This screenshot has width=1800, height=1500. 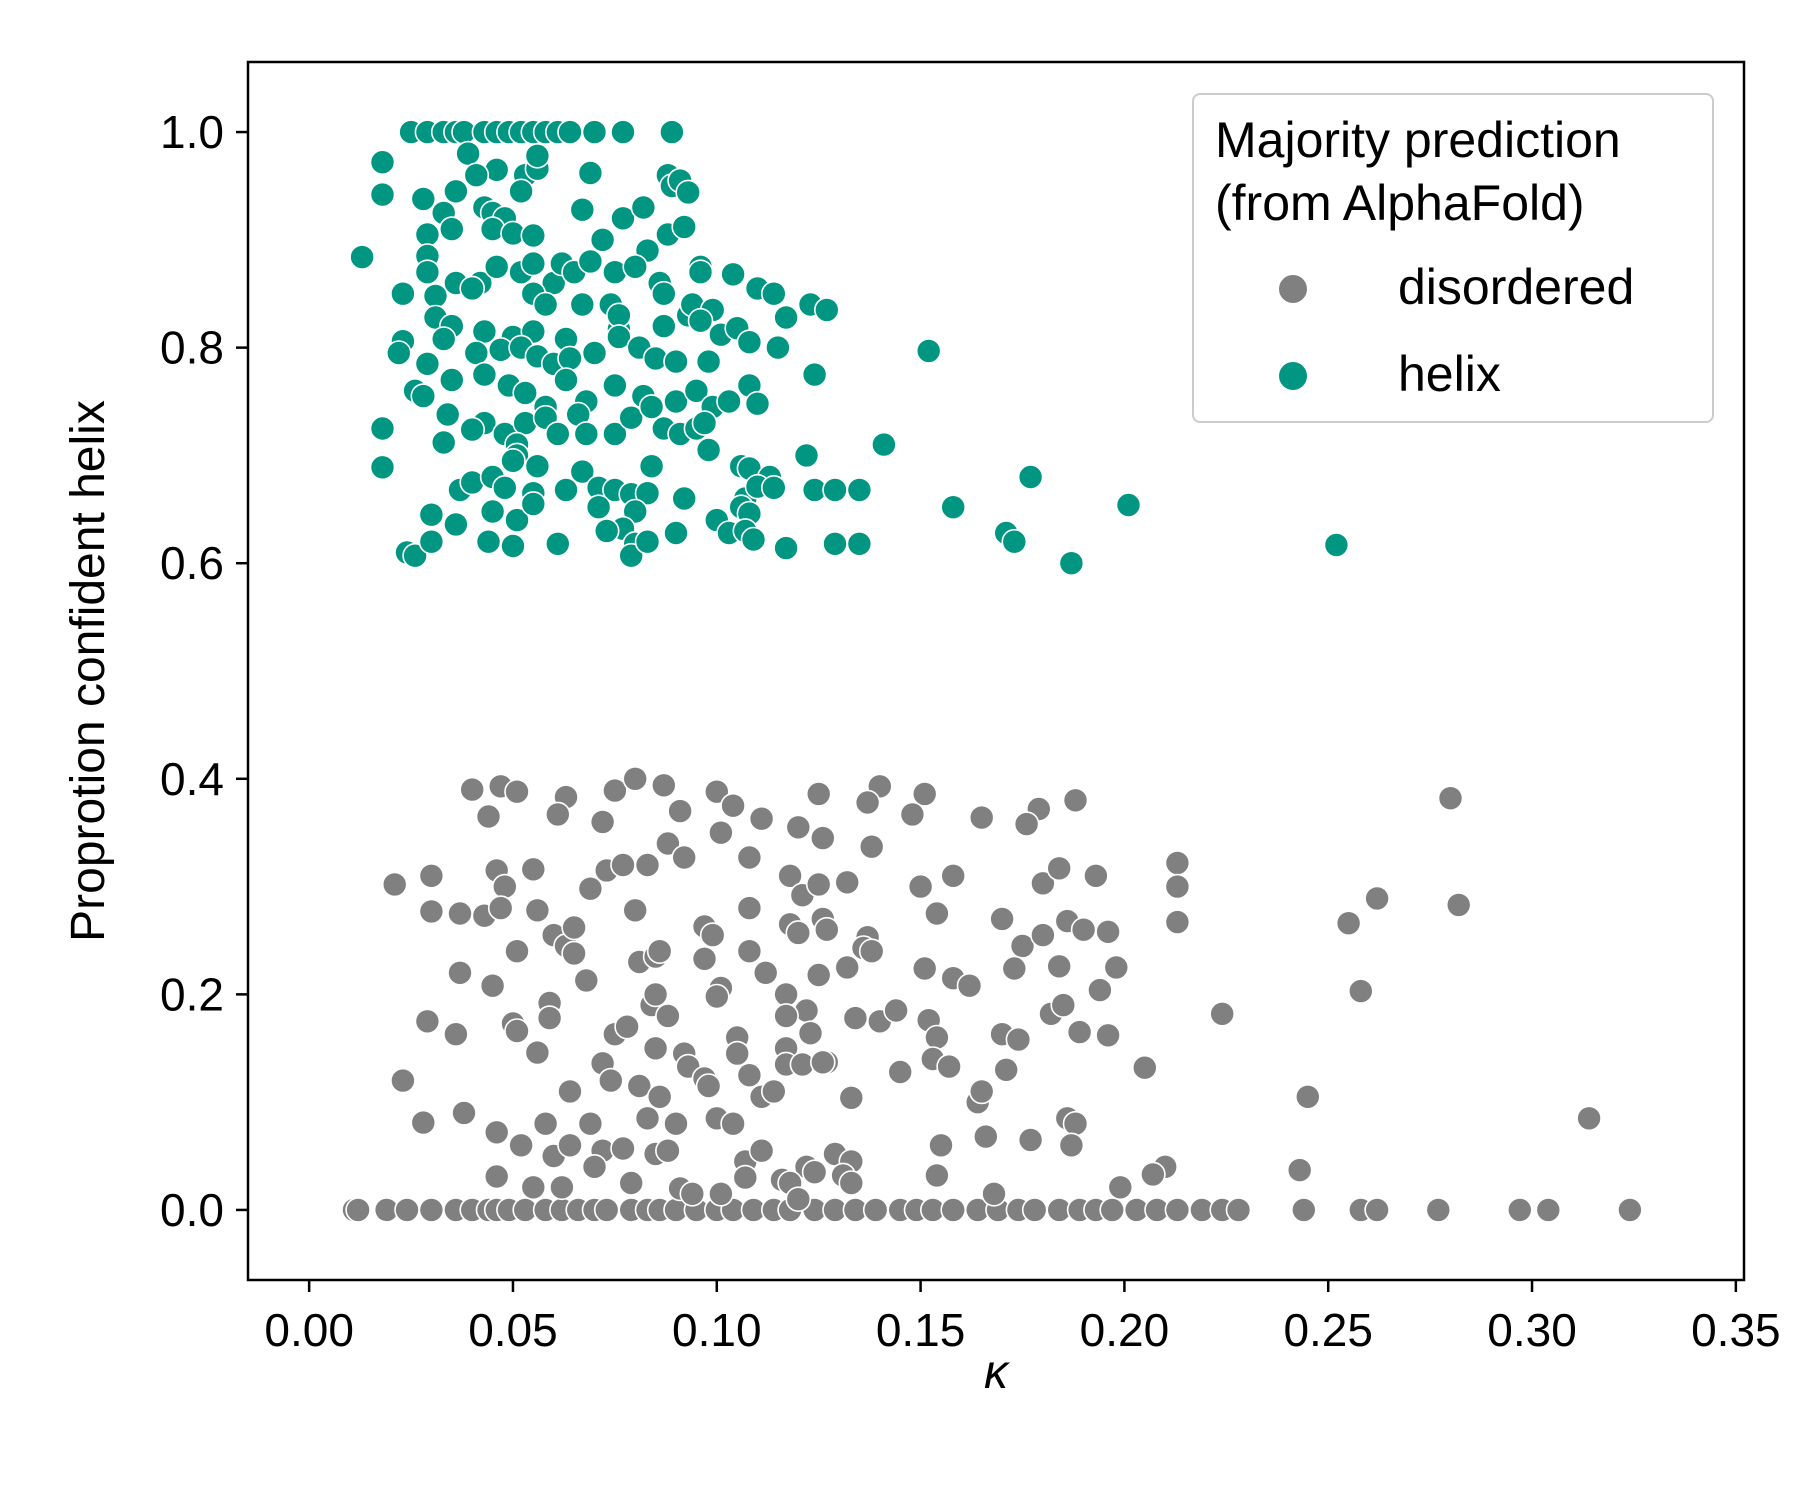 What do you see at coordinates (192, 132) in the screenshot?
I see `y-tick-label: 1.0` at bounding box center [192, 132].